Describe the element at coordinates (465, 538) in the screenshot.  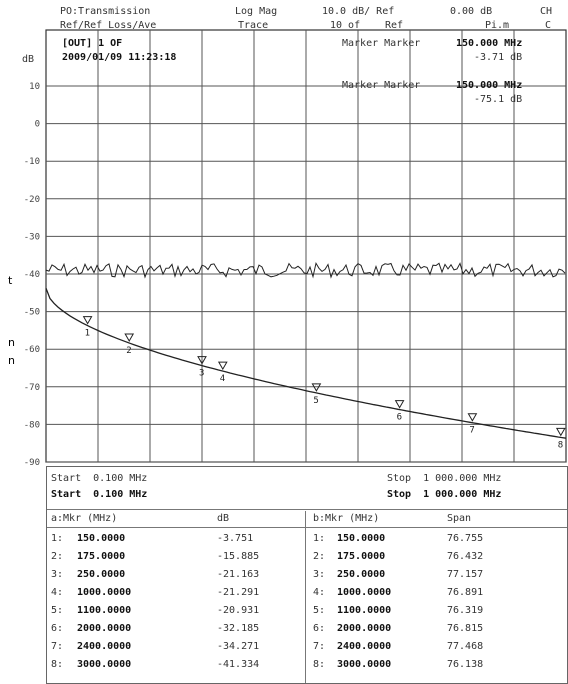
I see `right-table-row-1-col-3: 76.755` at that location.